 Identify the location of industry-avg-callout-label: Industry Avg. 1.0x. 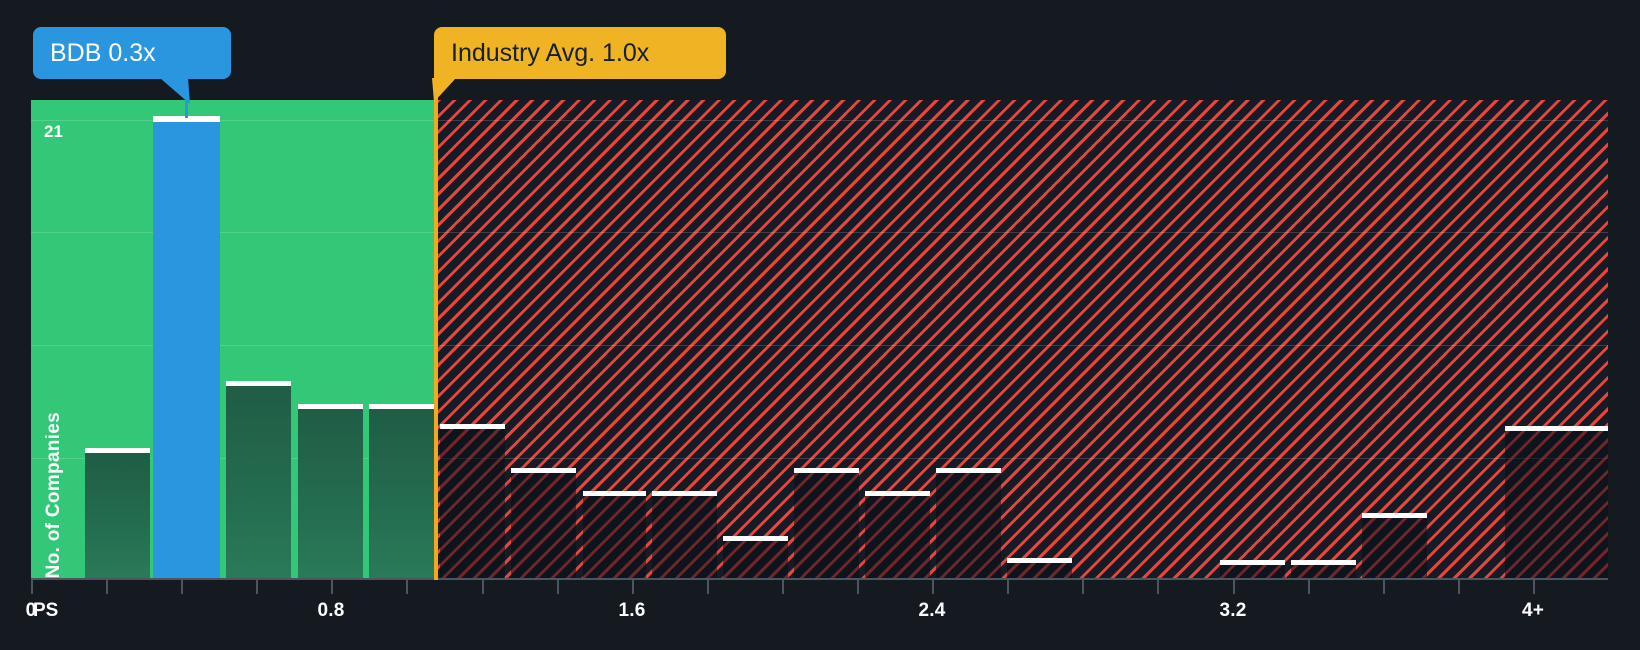
(550, 52).